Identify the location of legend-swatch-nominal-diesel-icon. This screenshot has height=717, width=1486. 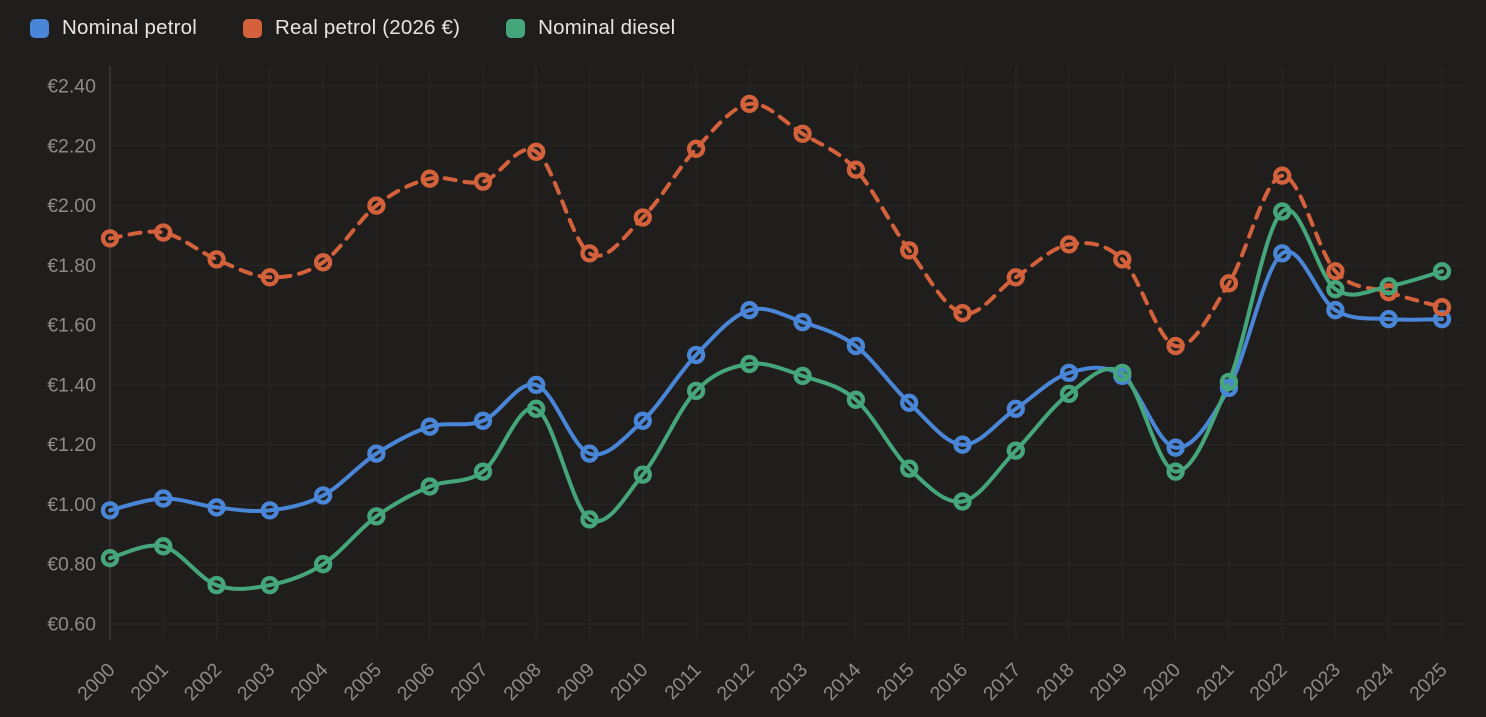
(516, 28).